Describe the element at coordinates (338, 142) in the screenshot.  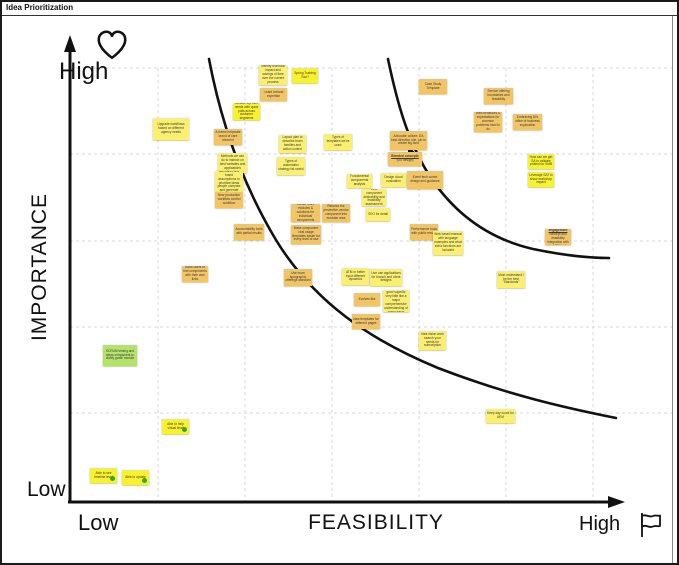
I see `sticky-note: Types of templates we've used` at that location.